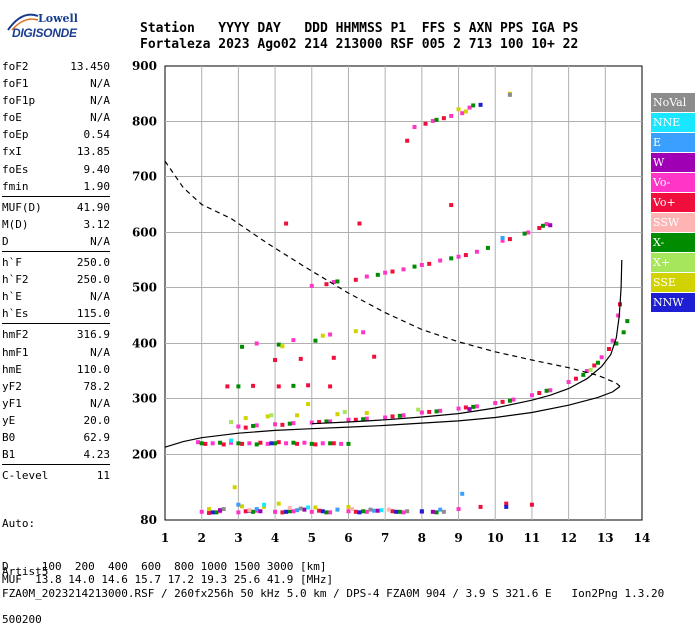 The height and width of the screenshot is (644, 700). I want to click on y-tick-label: 600, so click(144, 233).